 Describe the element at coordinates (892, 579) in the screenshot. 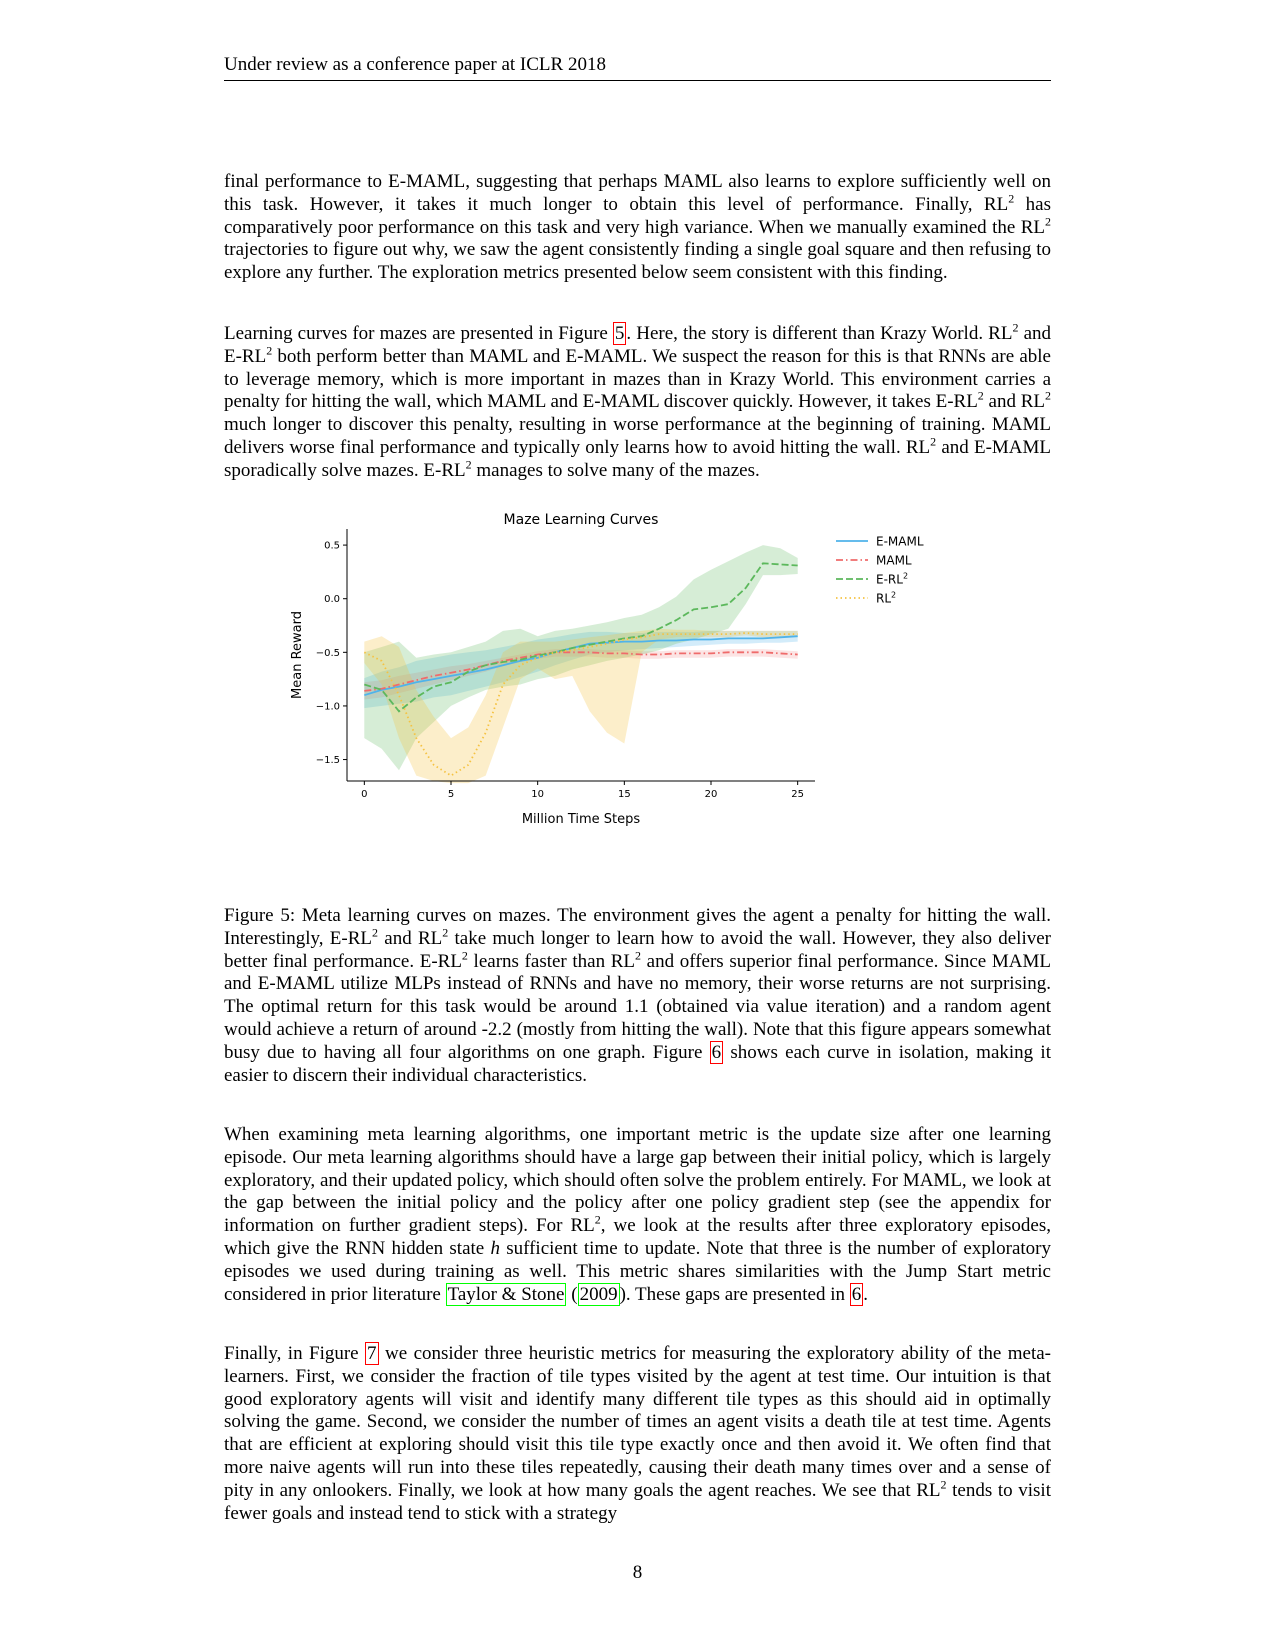

I see `legend-label: E-RL2` at that location.